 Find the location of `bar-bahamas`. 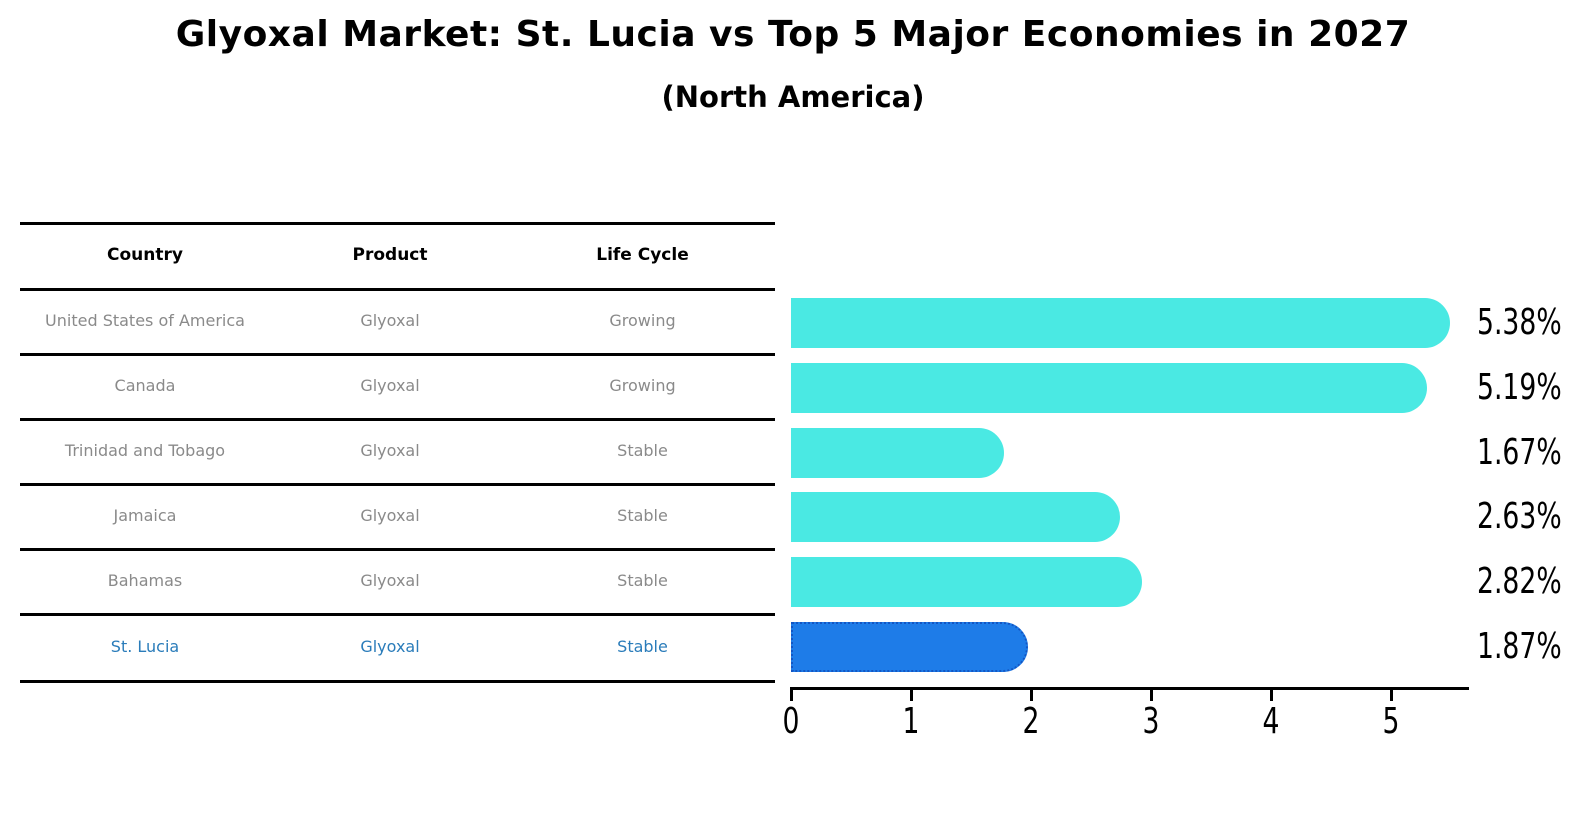

bar-bahamas is located at coordinates (966, 582).